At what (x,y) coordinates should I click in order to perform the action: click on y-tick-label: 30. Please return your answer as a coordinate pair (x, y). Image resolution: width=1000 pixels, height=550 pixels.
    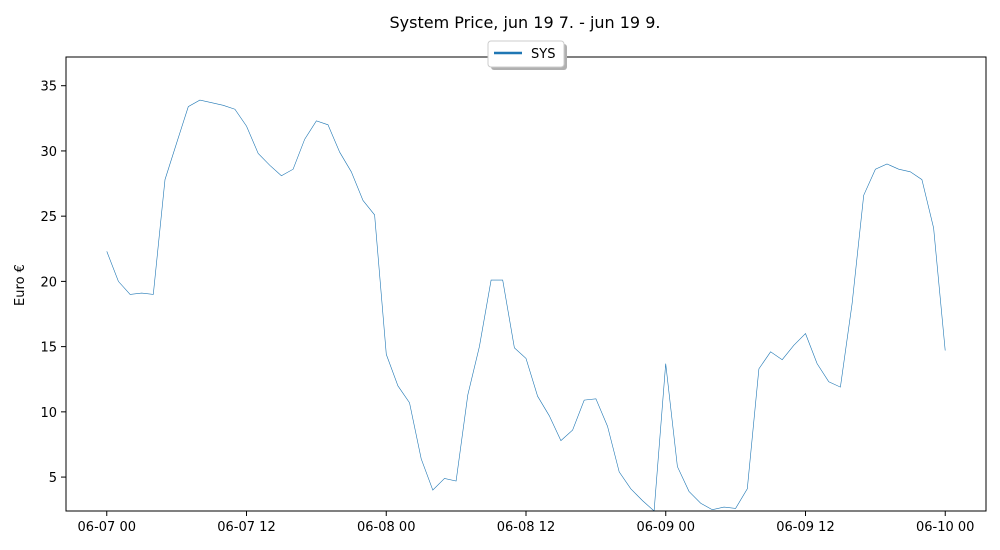
    Looking at the image, I should click on (48, 152).